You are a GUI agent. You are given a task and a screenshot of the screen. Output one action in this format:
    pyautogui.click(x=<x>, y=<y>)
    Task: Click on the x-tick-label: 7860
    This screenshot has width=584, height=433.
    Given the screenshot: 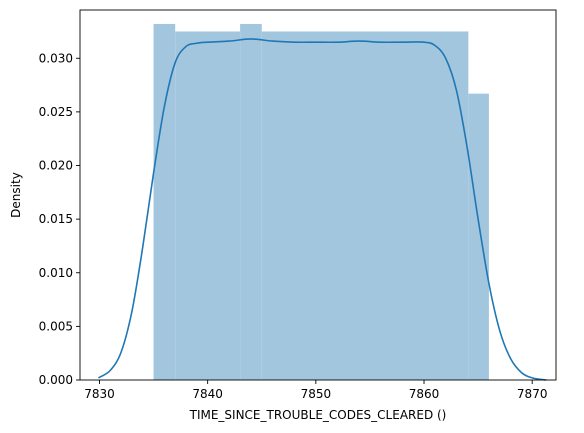 What is the action you would take?
    pyautogui.click(x=424, y=394)
    